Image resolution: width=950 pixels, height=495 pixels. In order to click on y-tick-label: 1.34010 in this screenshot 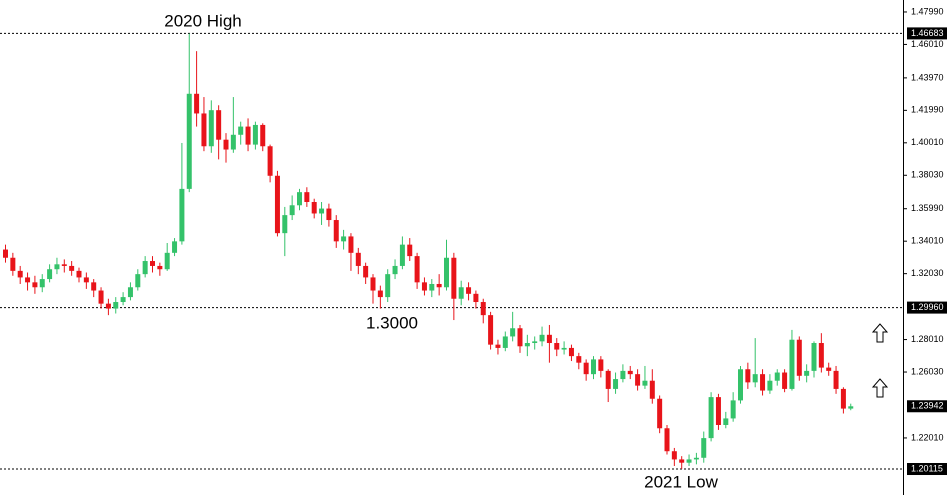, I will do `click(927, 241)`.